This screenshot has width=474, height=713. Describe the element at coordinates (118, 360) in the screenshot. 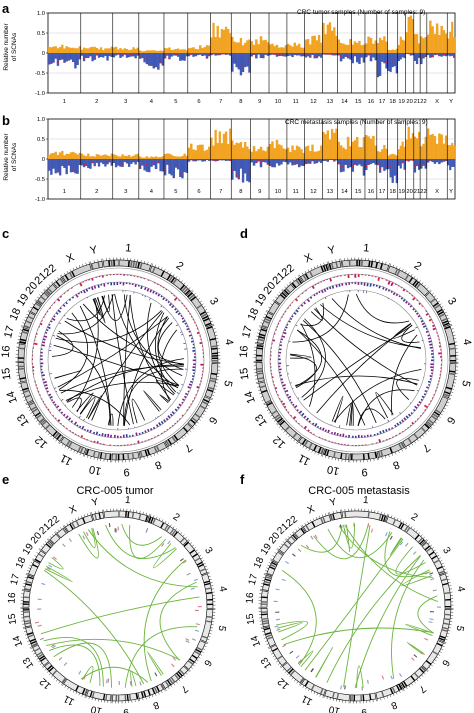

I see `track-ring` at that location.